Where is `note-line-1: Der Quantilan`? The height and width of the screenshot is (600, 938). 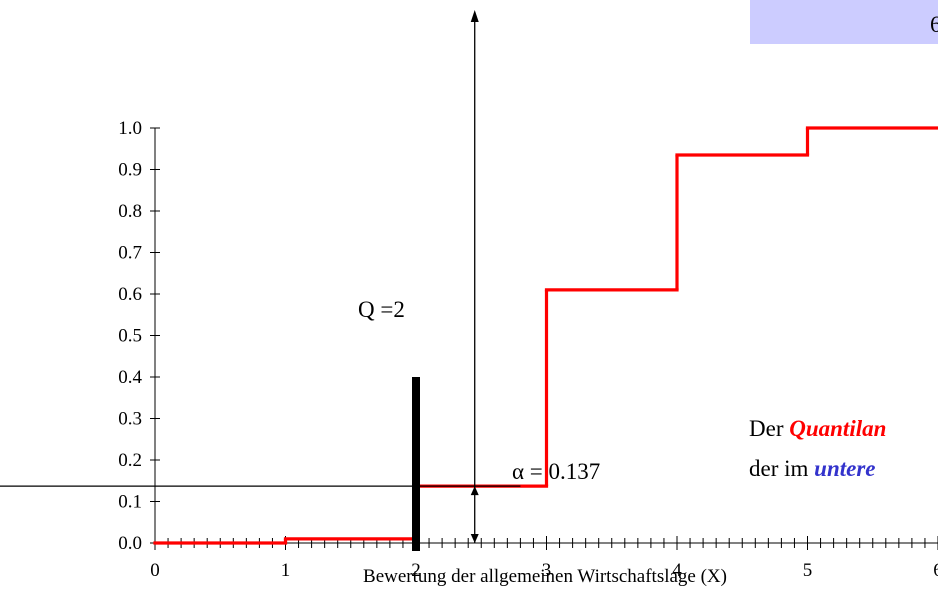
note-line-1: Der Quantilan is located at coordinates (817, 428).